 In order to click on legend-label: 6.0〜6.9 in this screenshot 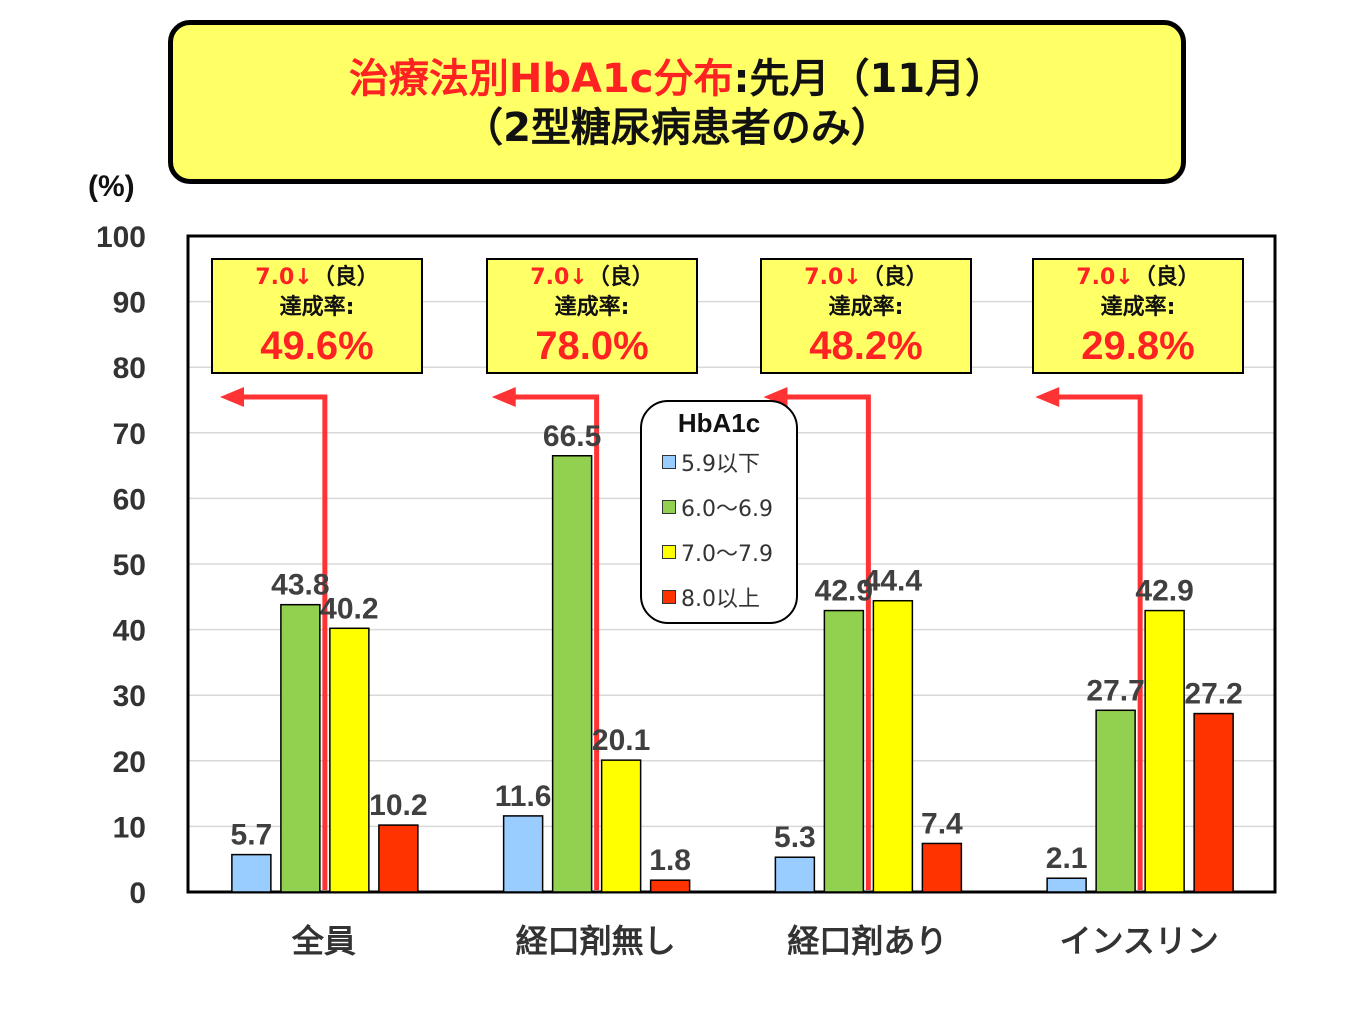, I will do `click(727, 509)`.